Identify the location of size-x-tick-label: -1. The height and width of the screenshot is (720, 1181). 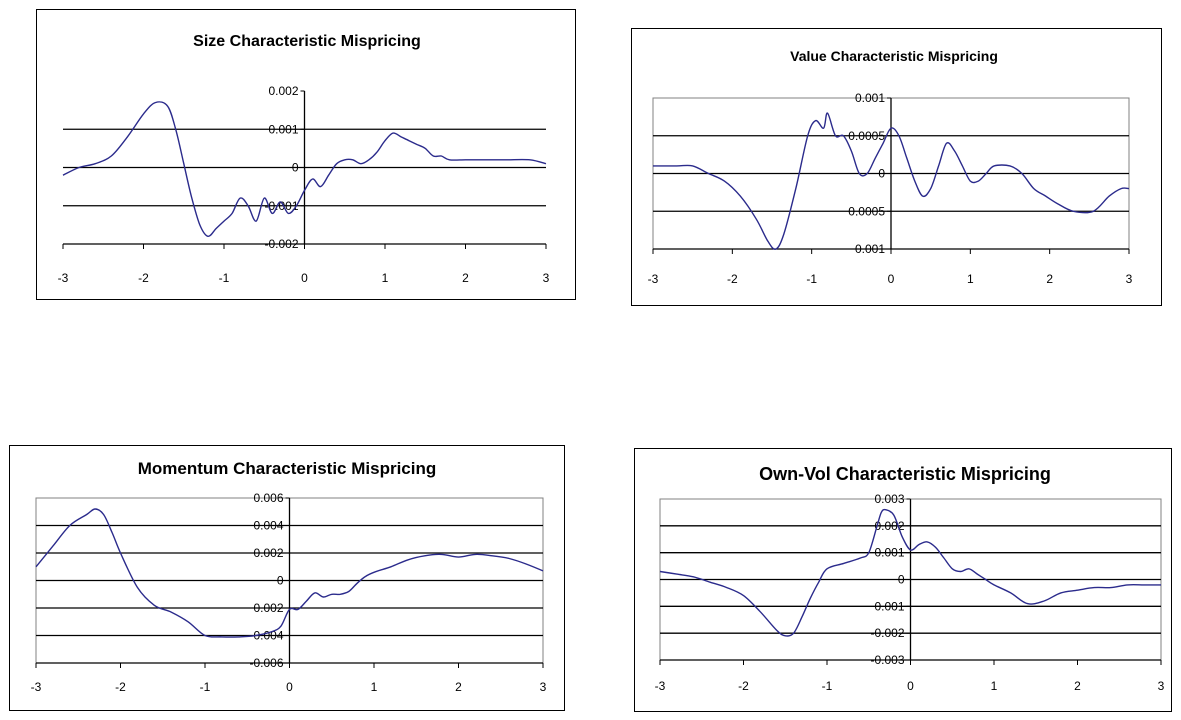
(224, 278).